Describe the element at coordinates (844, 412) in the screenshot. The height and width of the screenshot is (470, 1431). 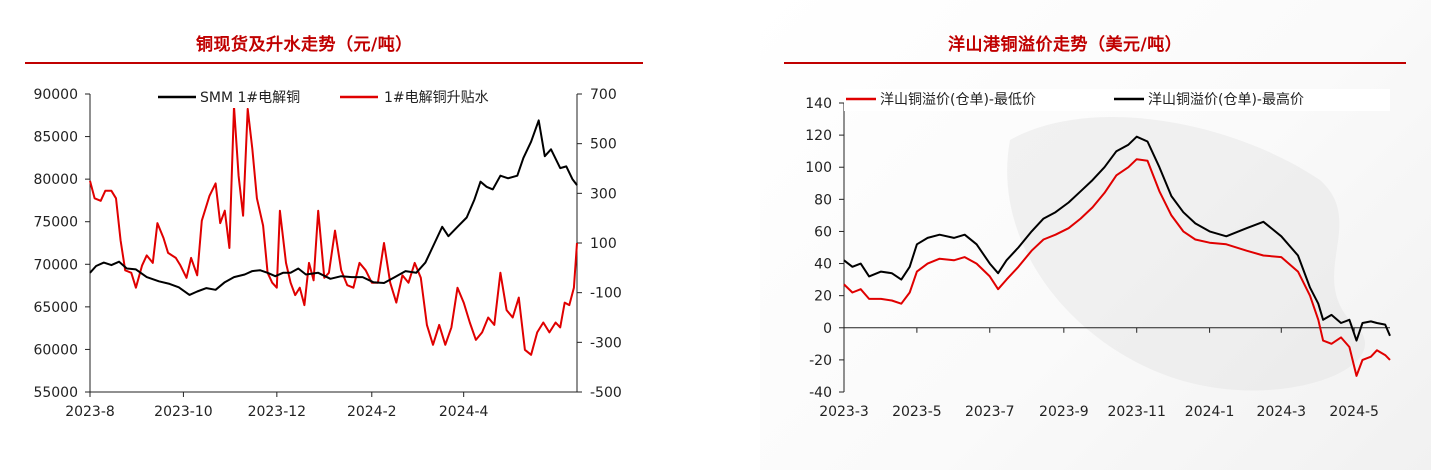
I see `x-tick-label: 2023-3` at that location.